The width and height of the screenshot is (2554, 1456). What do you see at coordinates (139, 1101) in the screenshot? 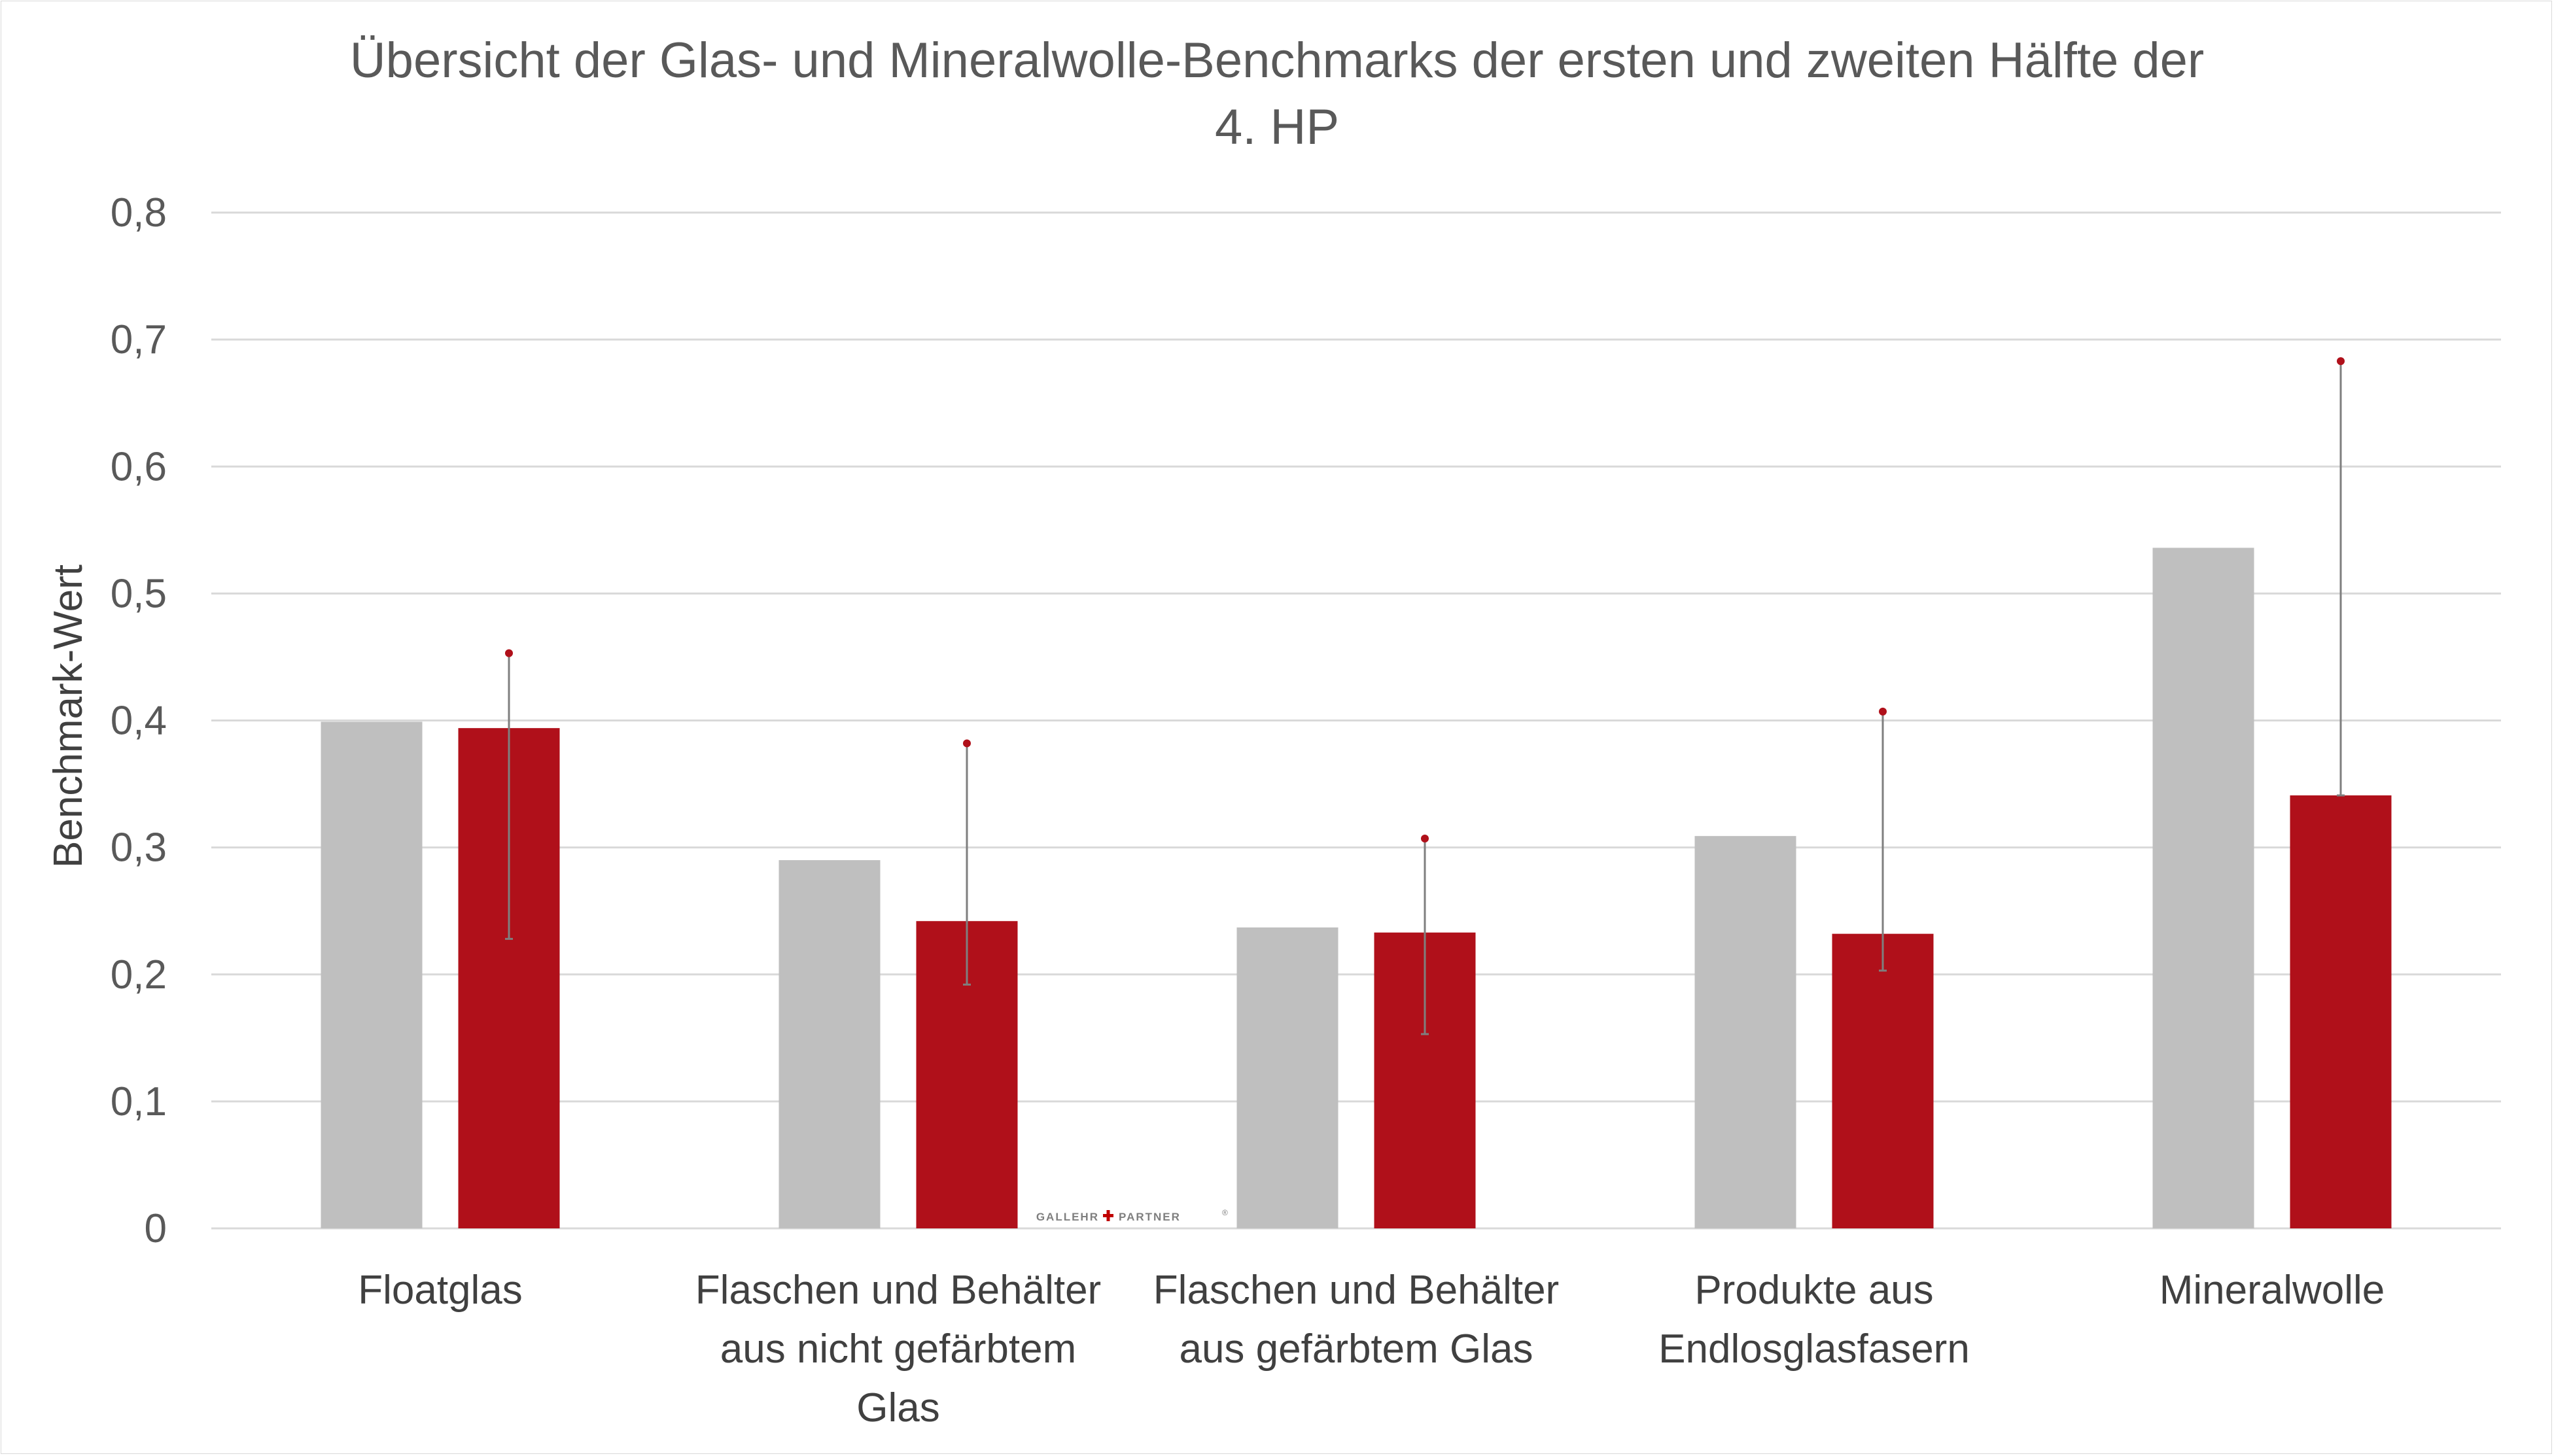
I see `y-tick-label: 0,1` at bounding box center [139, 1101].